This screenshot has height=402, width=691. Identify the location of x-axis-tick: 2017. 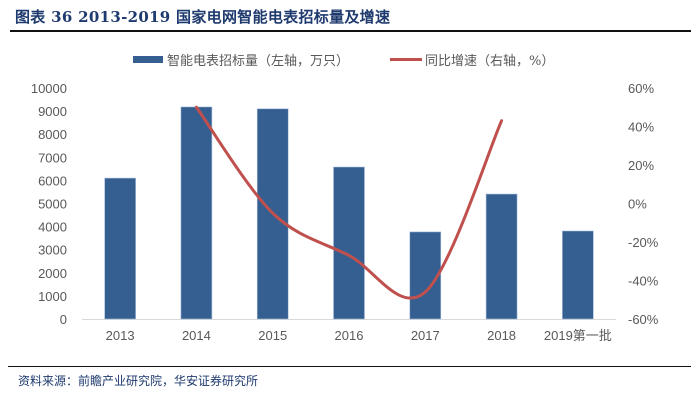
(425, 335).